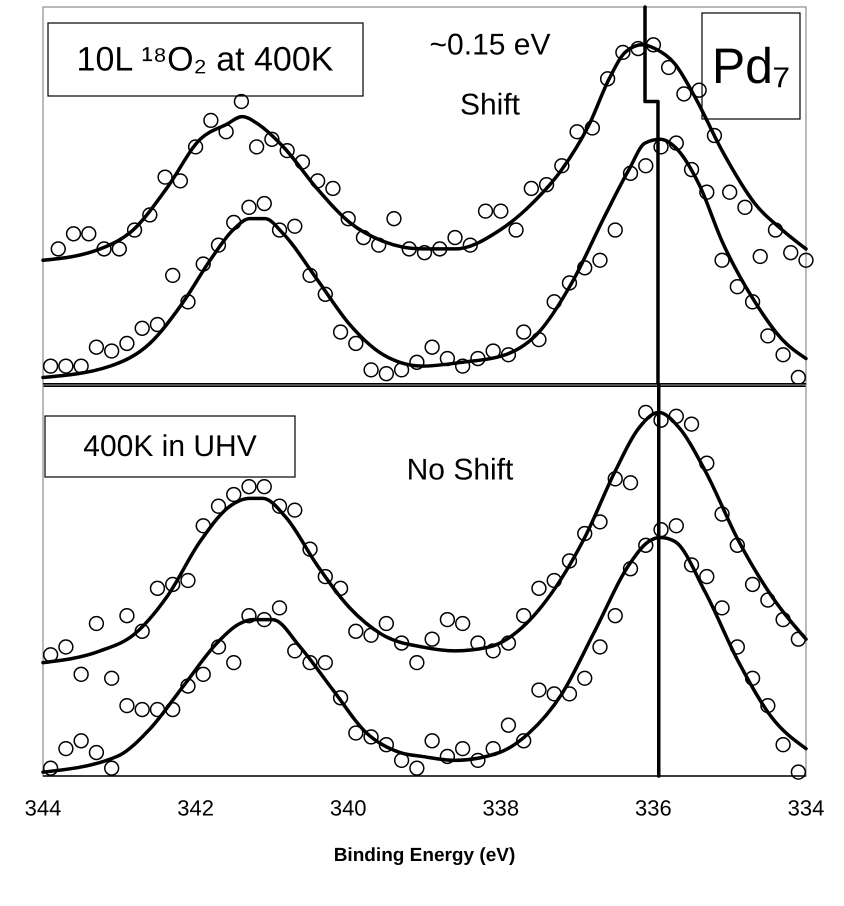 The height and width of the screenshot is (906, 844). What do you see at coordinates (170, 446) in the screenshot?
I see `annotation: 400K in UHV` at bounding box center [170, 446].